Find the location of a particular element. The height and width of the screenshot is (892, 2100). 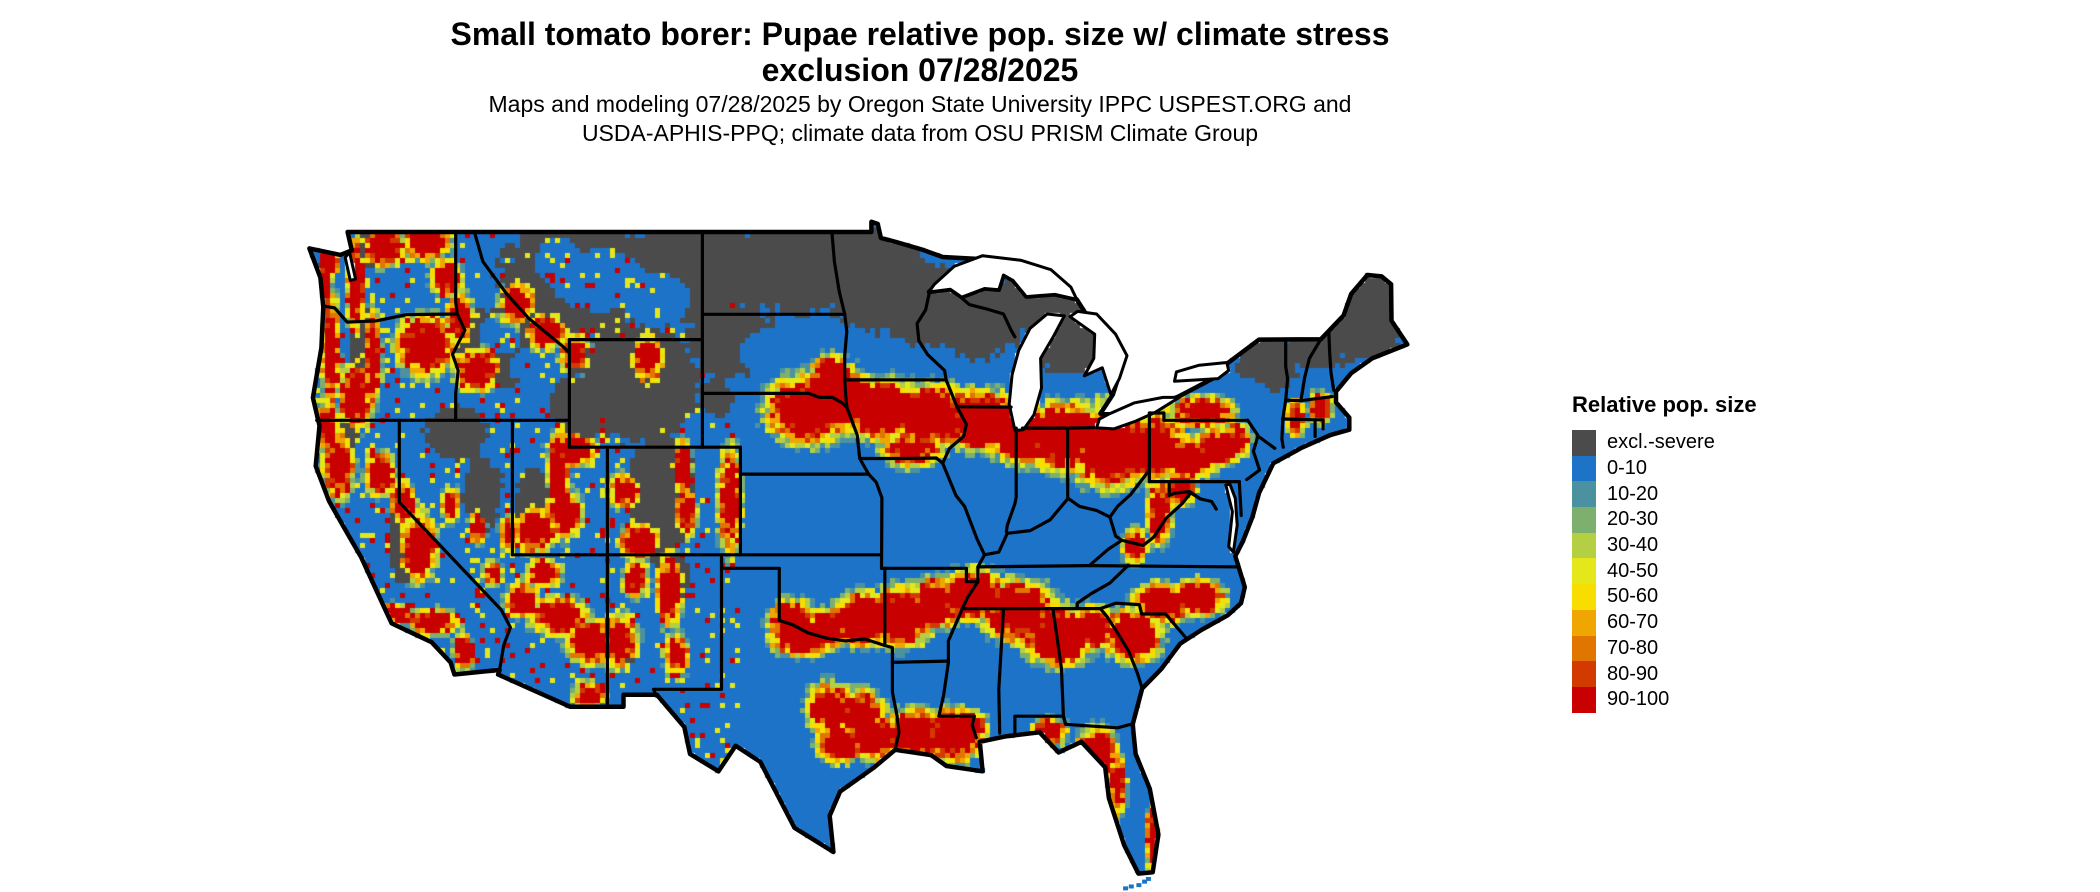

legend-item: 20-30 is located at coordinates (1664, 520).